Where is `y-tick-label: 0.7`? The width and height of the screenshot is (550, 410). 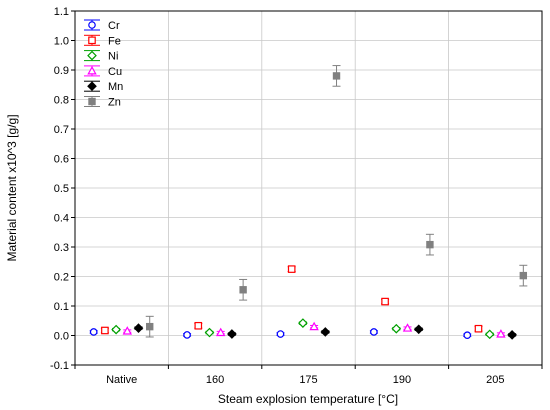 y-tick-label: 0.7 is located at coordinates (61, 130).